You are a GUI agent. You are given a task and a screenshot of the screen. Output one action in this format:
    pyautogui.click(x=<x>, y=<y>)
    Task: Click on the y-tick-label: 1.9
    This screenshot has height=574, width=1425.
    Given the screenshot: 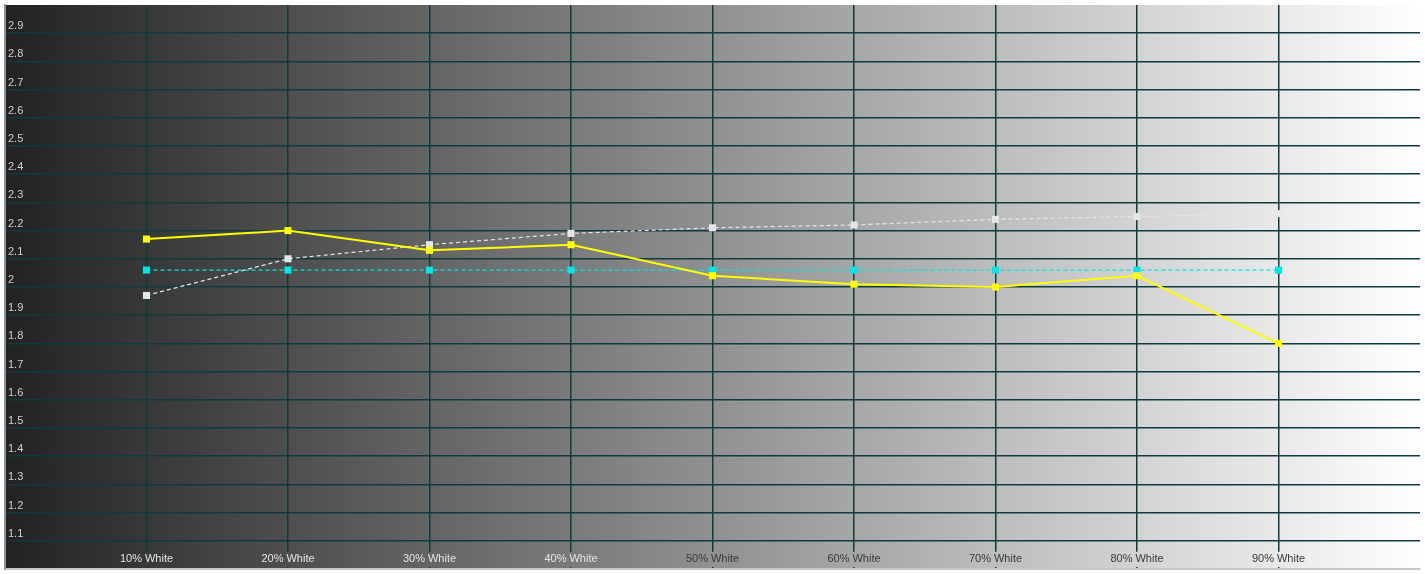 What is the action you would take?
    pyautogui.click(x=16, y=307)
    